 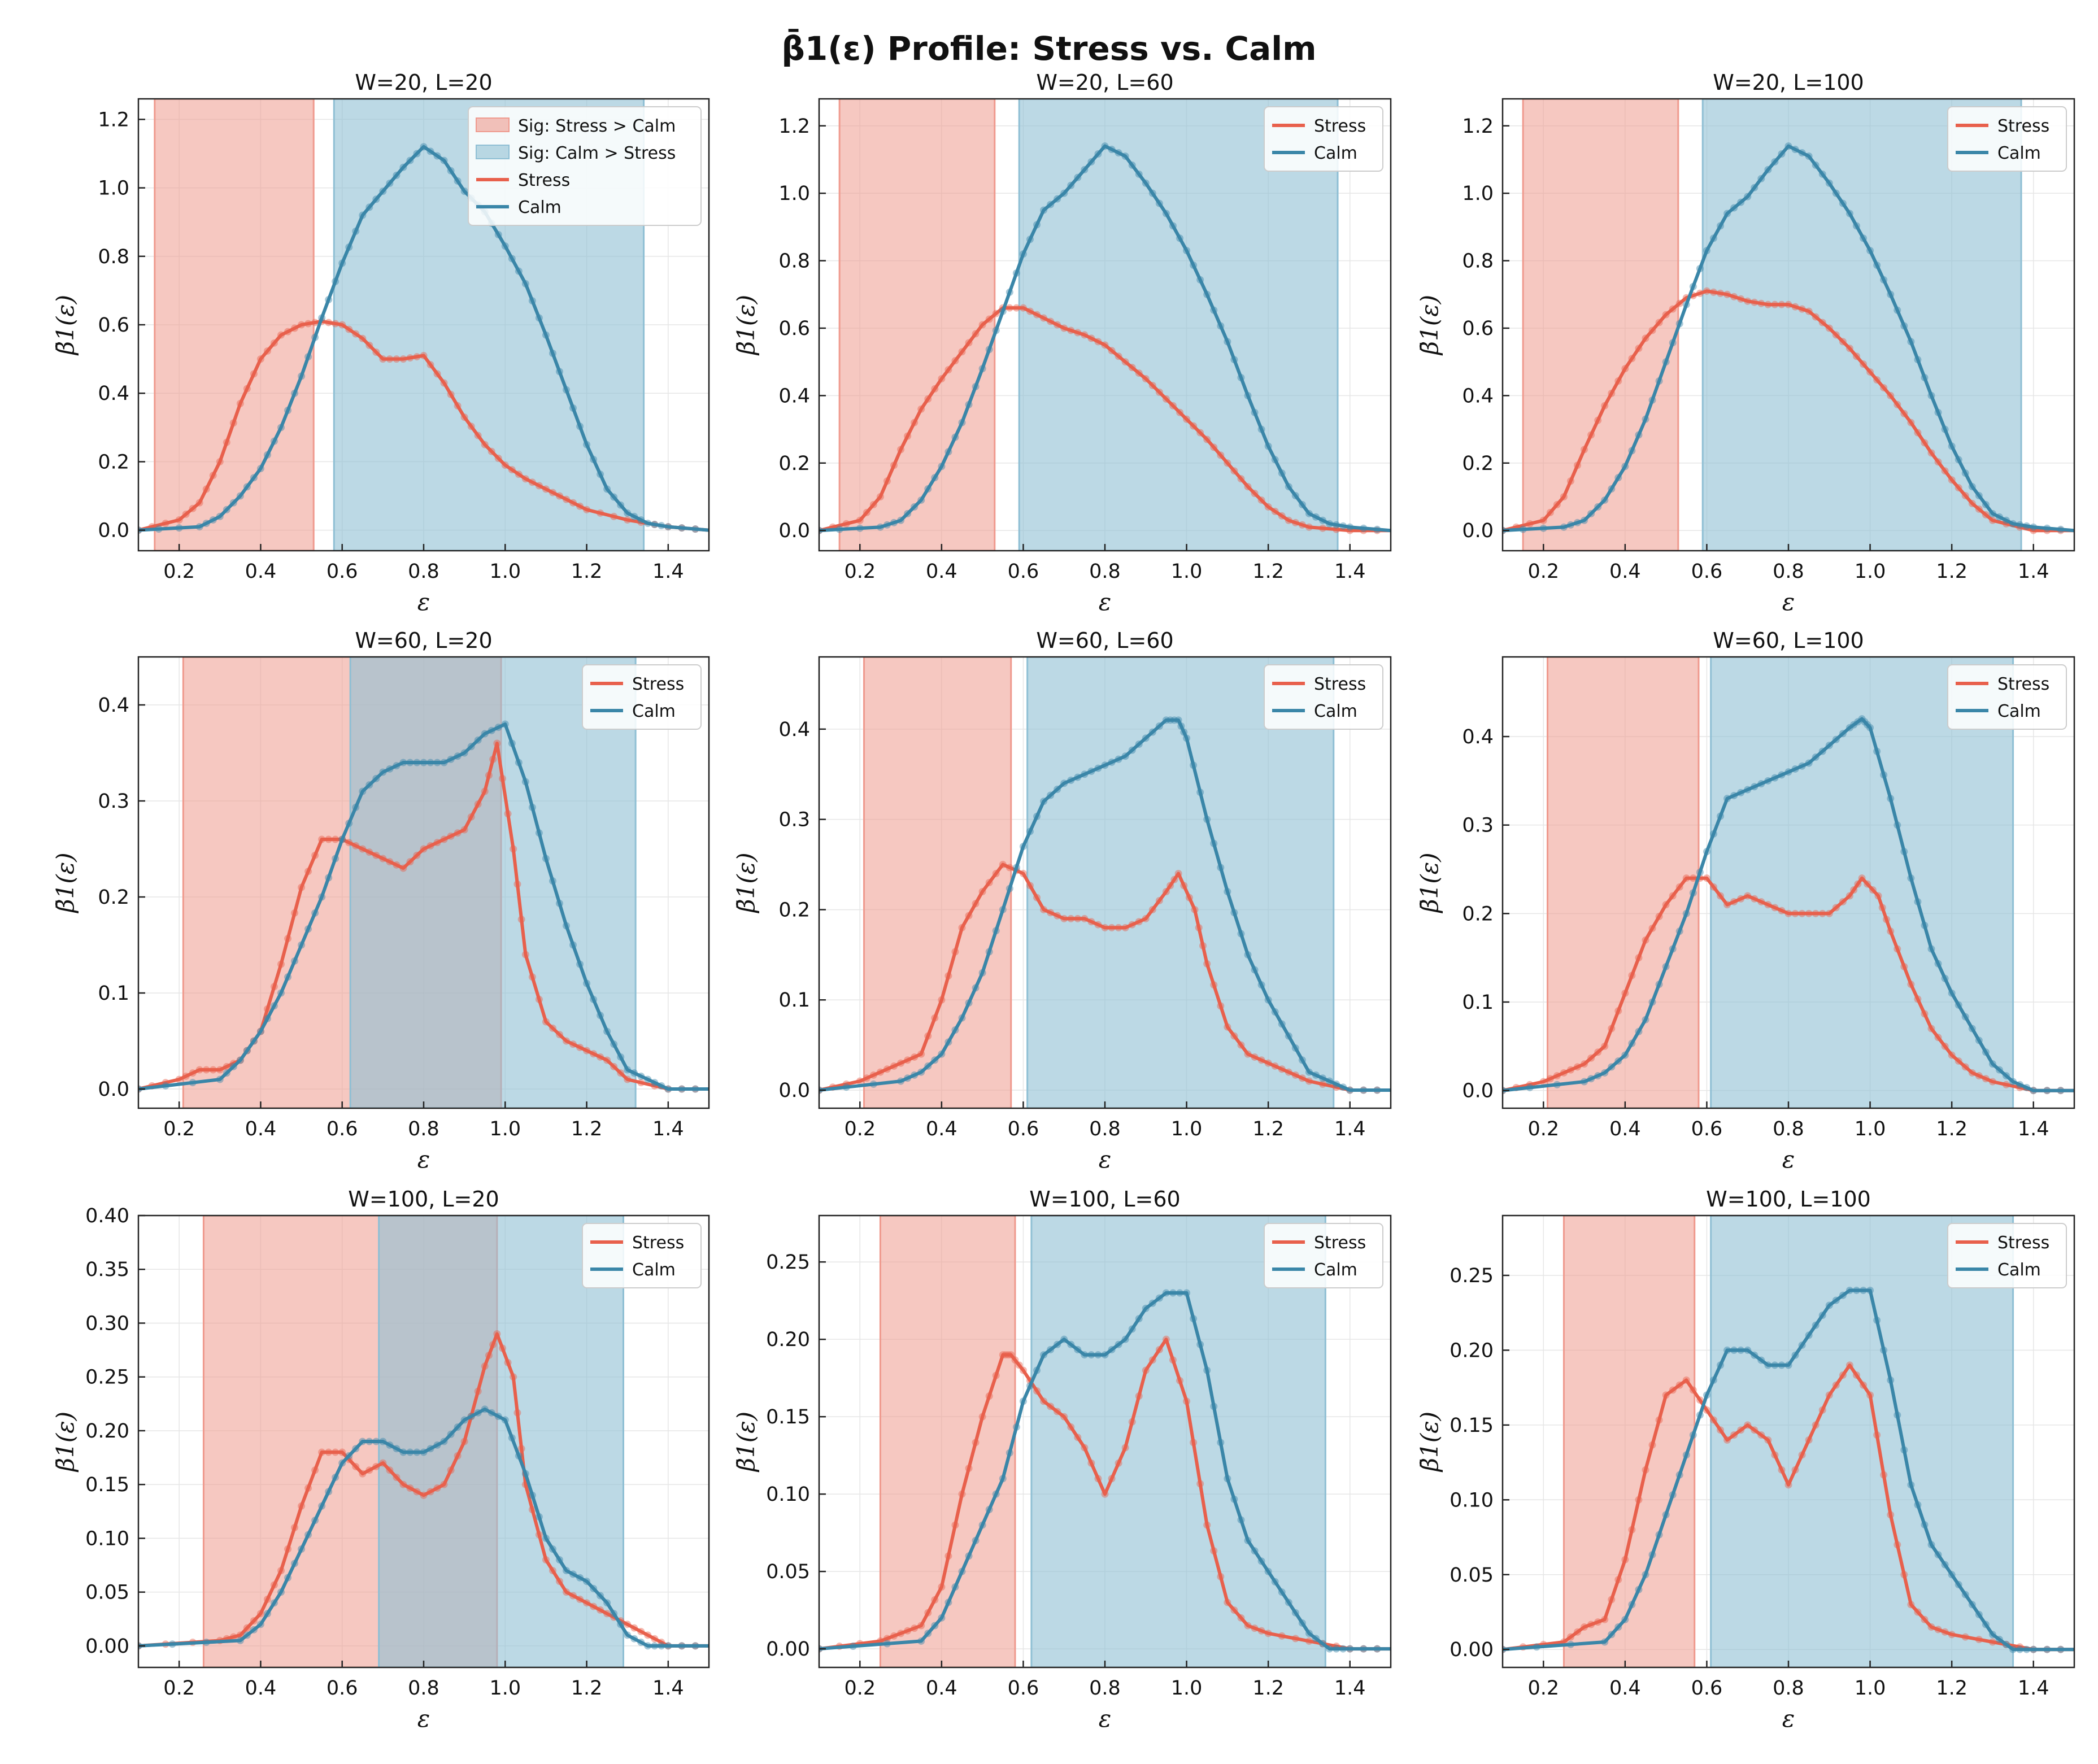 What do you see at coordinates (1789, 1200) in the screenshot?
I see `panel-title: W=100, L=100` at bounding box center [1789, 1200].